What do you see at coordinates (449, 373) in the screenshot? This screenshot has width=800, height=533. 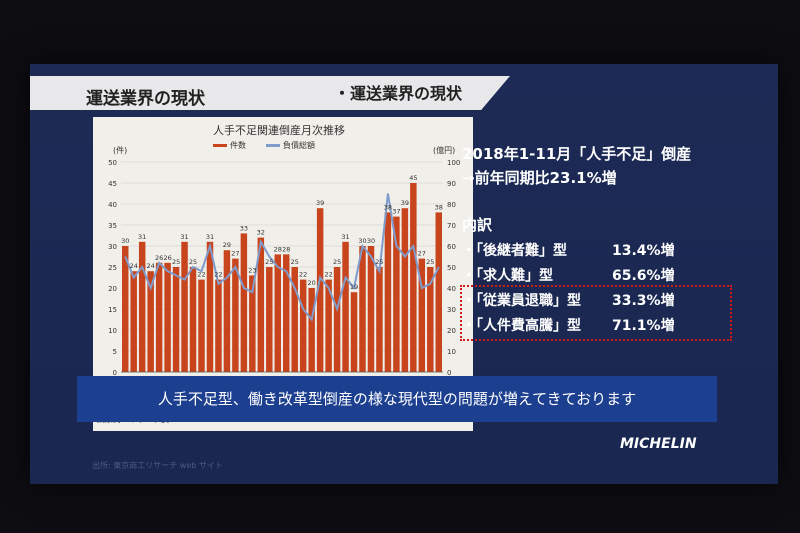 I see `y2-tick-label: 0` at bounding box center [449, 373].